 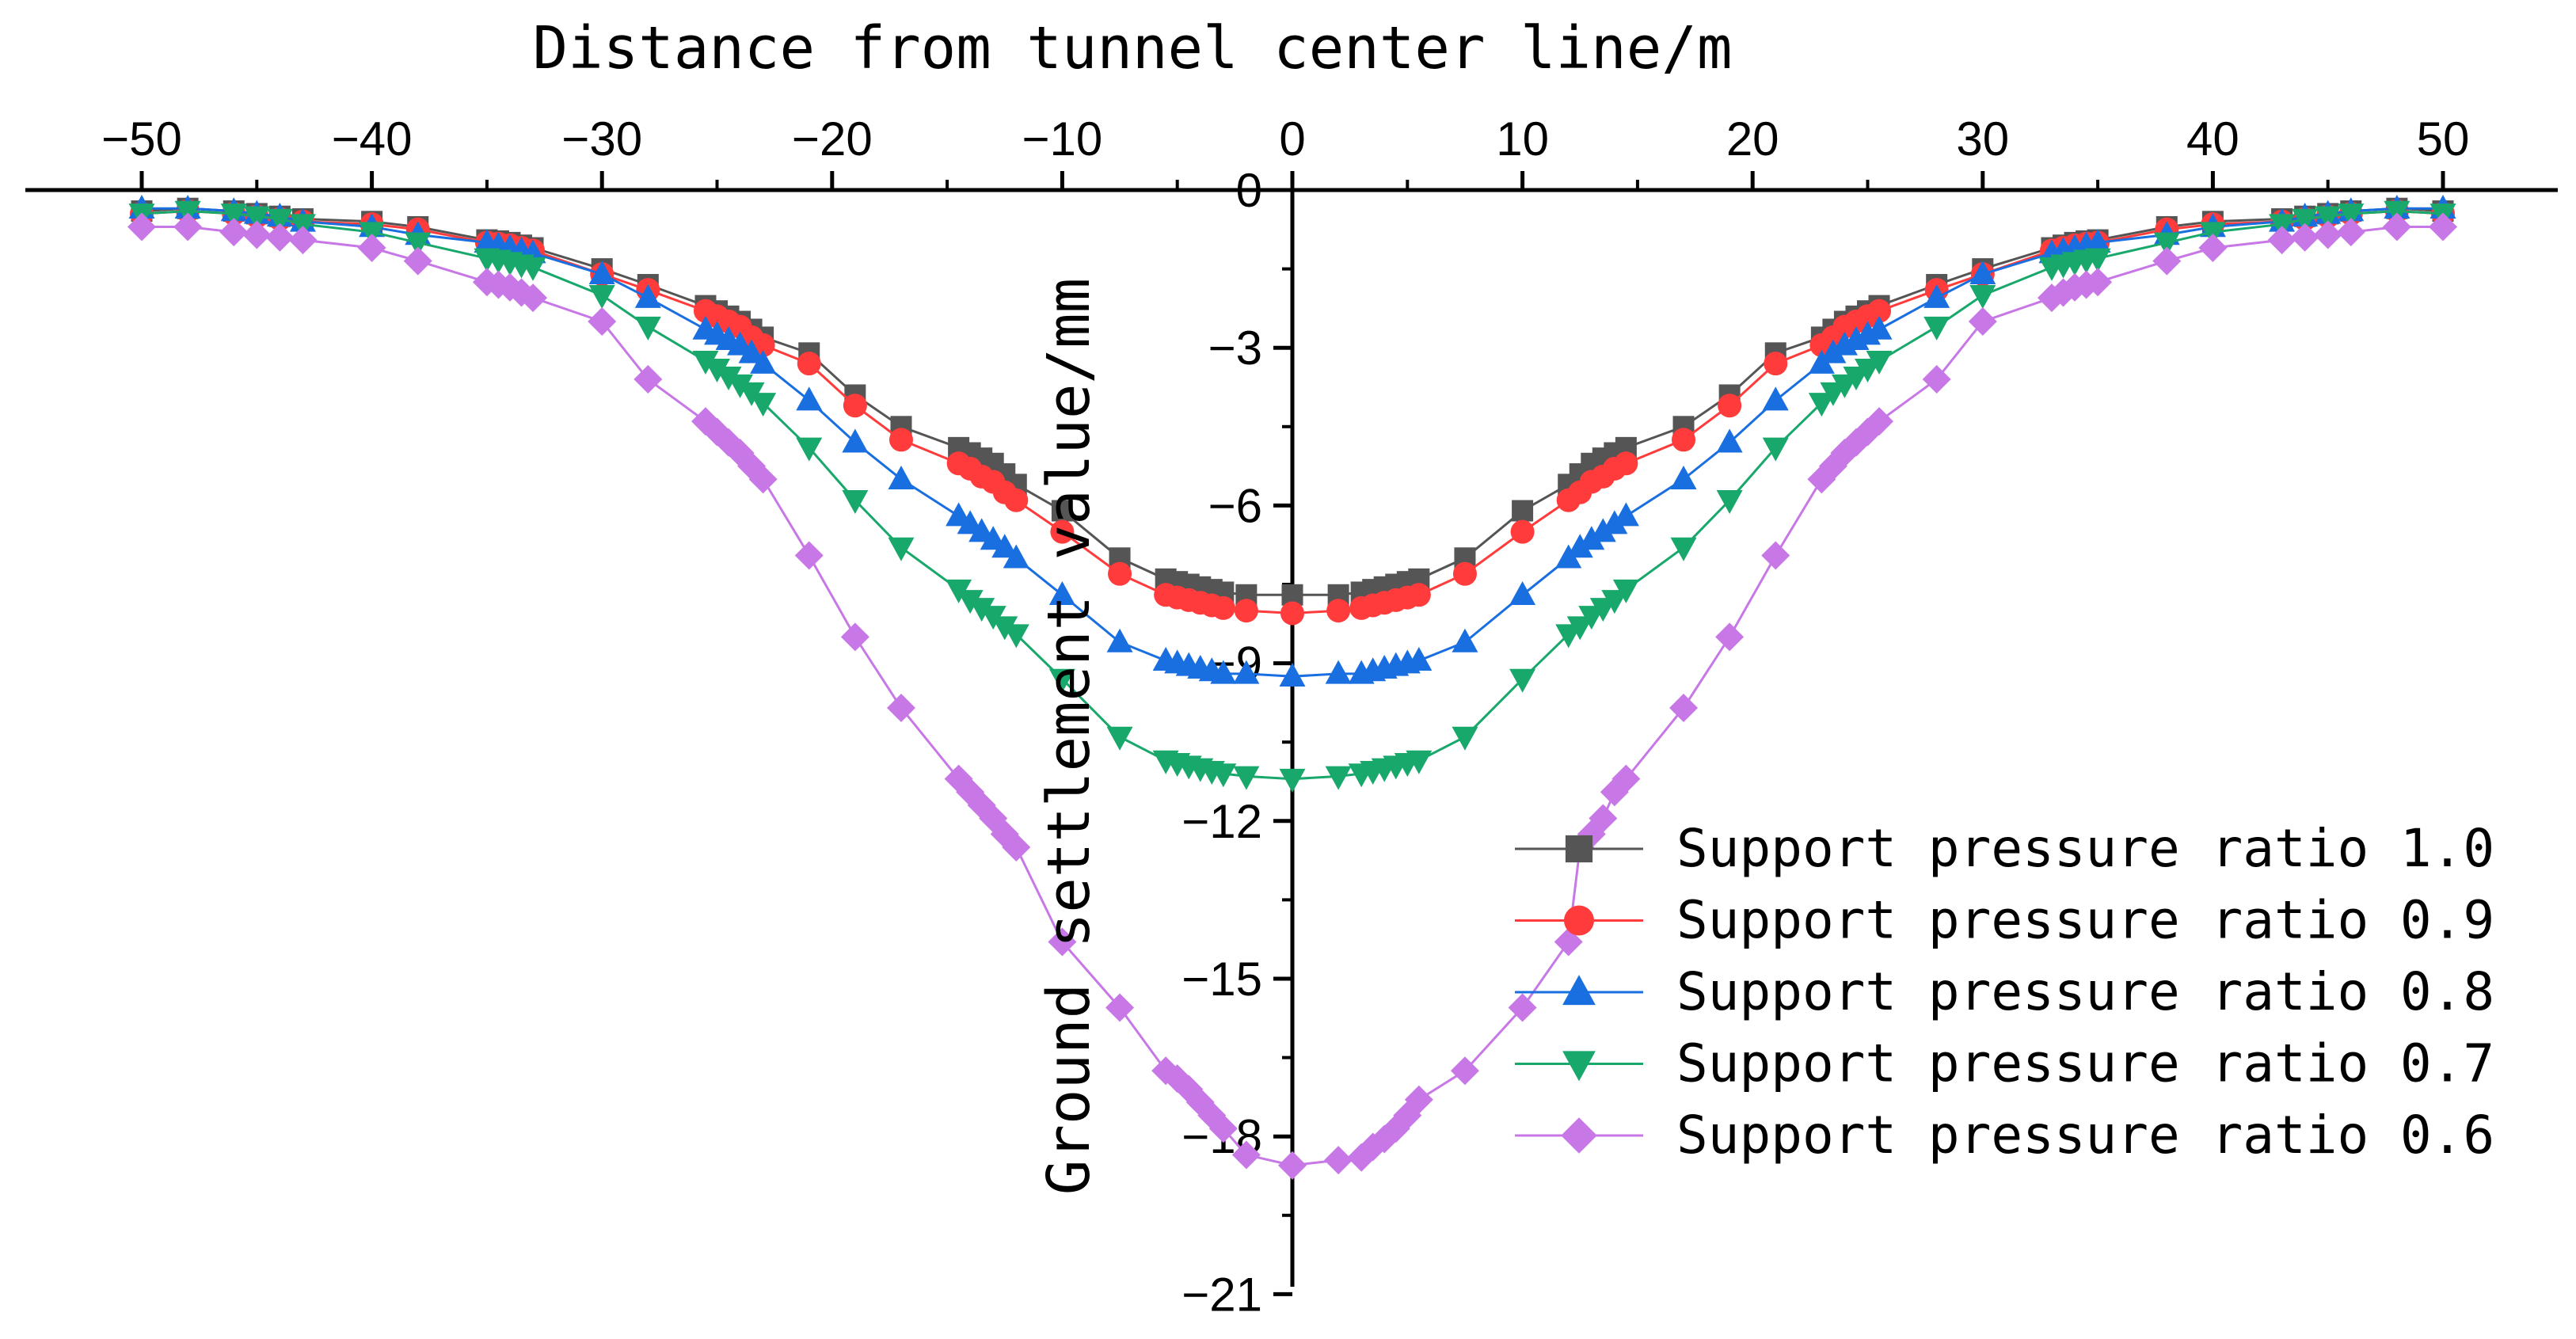 What do you see at coordinates (1221, 979) in the screenshot?
I see `y-tick-label: −15` at bounding box center [1221, 979].